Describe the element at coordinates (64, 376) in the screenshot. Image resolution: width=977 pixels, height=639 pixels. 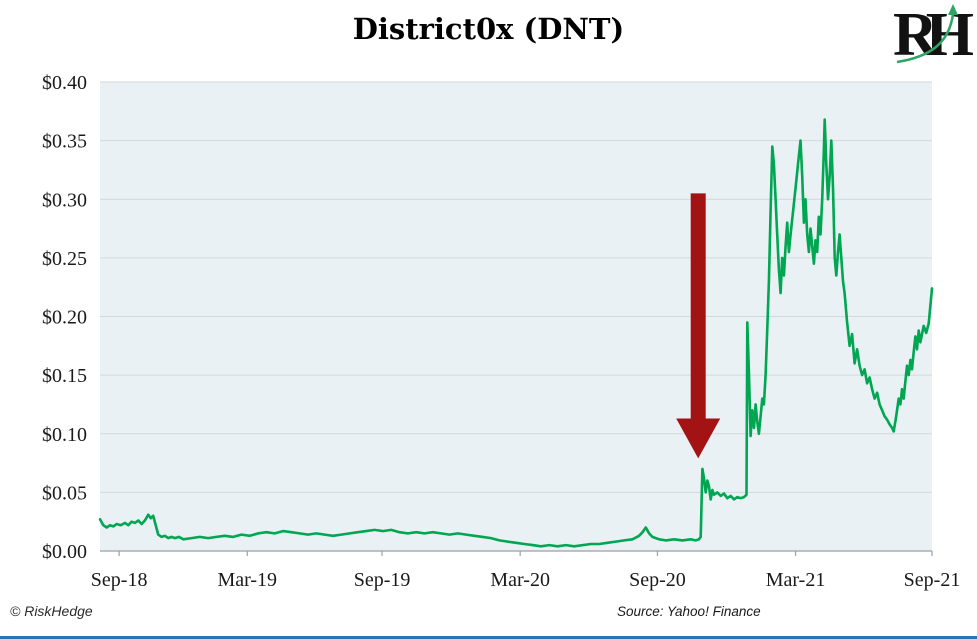
I see `y-tick-label: $0.15` at that location.